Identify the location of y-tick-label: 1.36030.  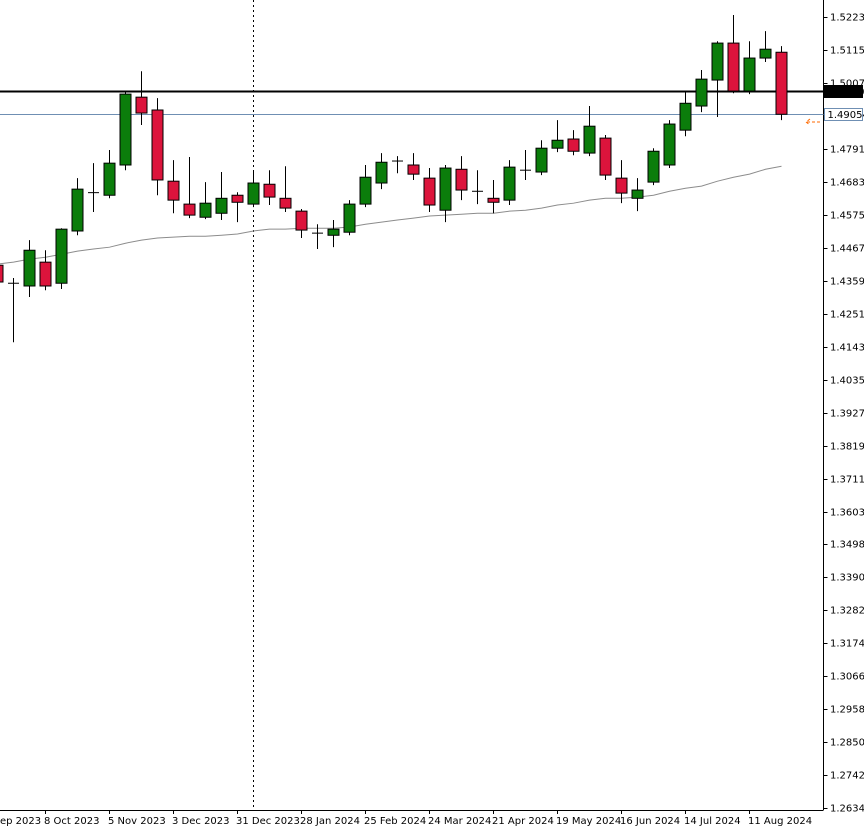
(847, 513).